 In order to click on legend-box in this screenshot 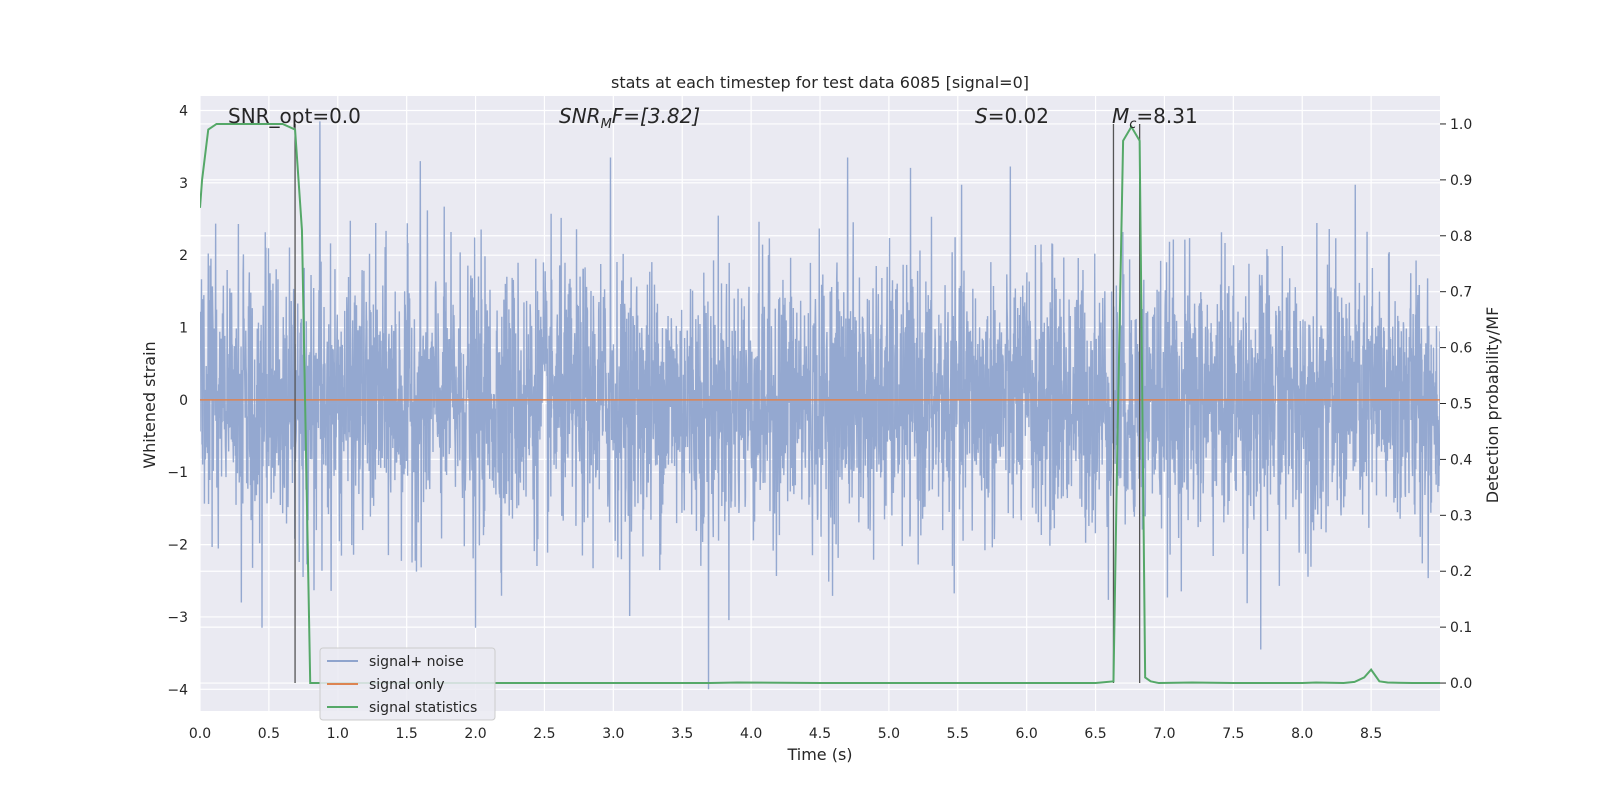, I will do `click(407, 684)`.